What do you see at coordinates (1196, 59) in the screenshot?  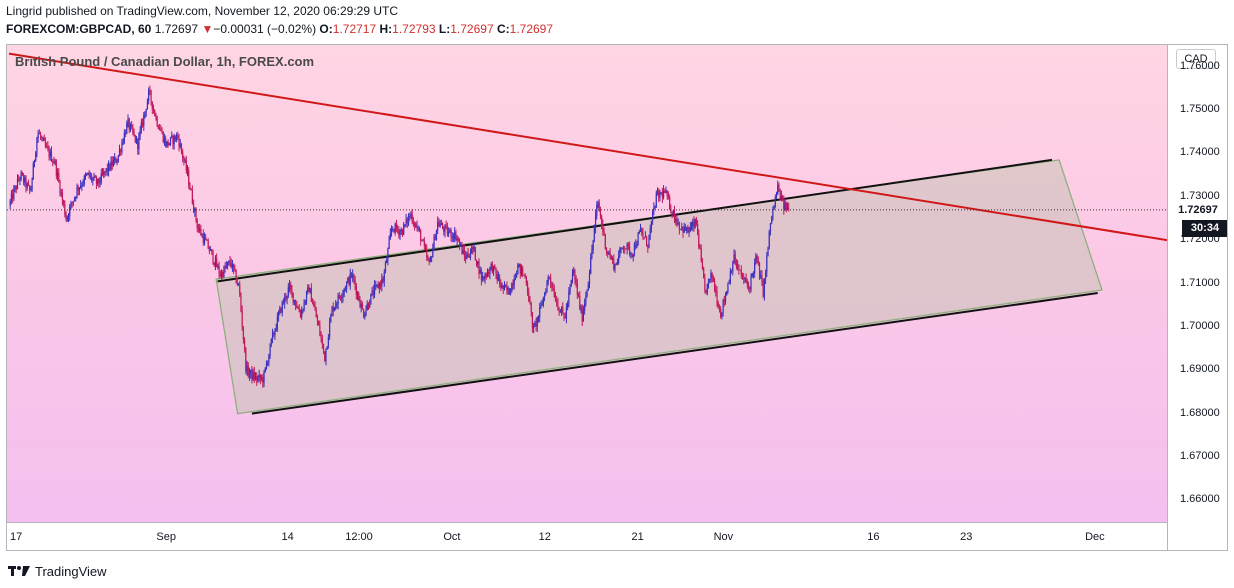 I see `currency-badge: CAD` at bounding box center [1196, 59].